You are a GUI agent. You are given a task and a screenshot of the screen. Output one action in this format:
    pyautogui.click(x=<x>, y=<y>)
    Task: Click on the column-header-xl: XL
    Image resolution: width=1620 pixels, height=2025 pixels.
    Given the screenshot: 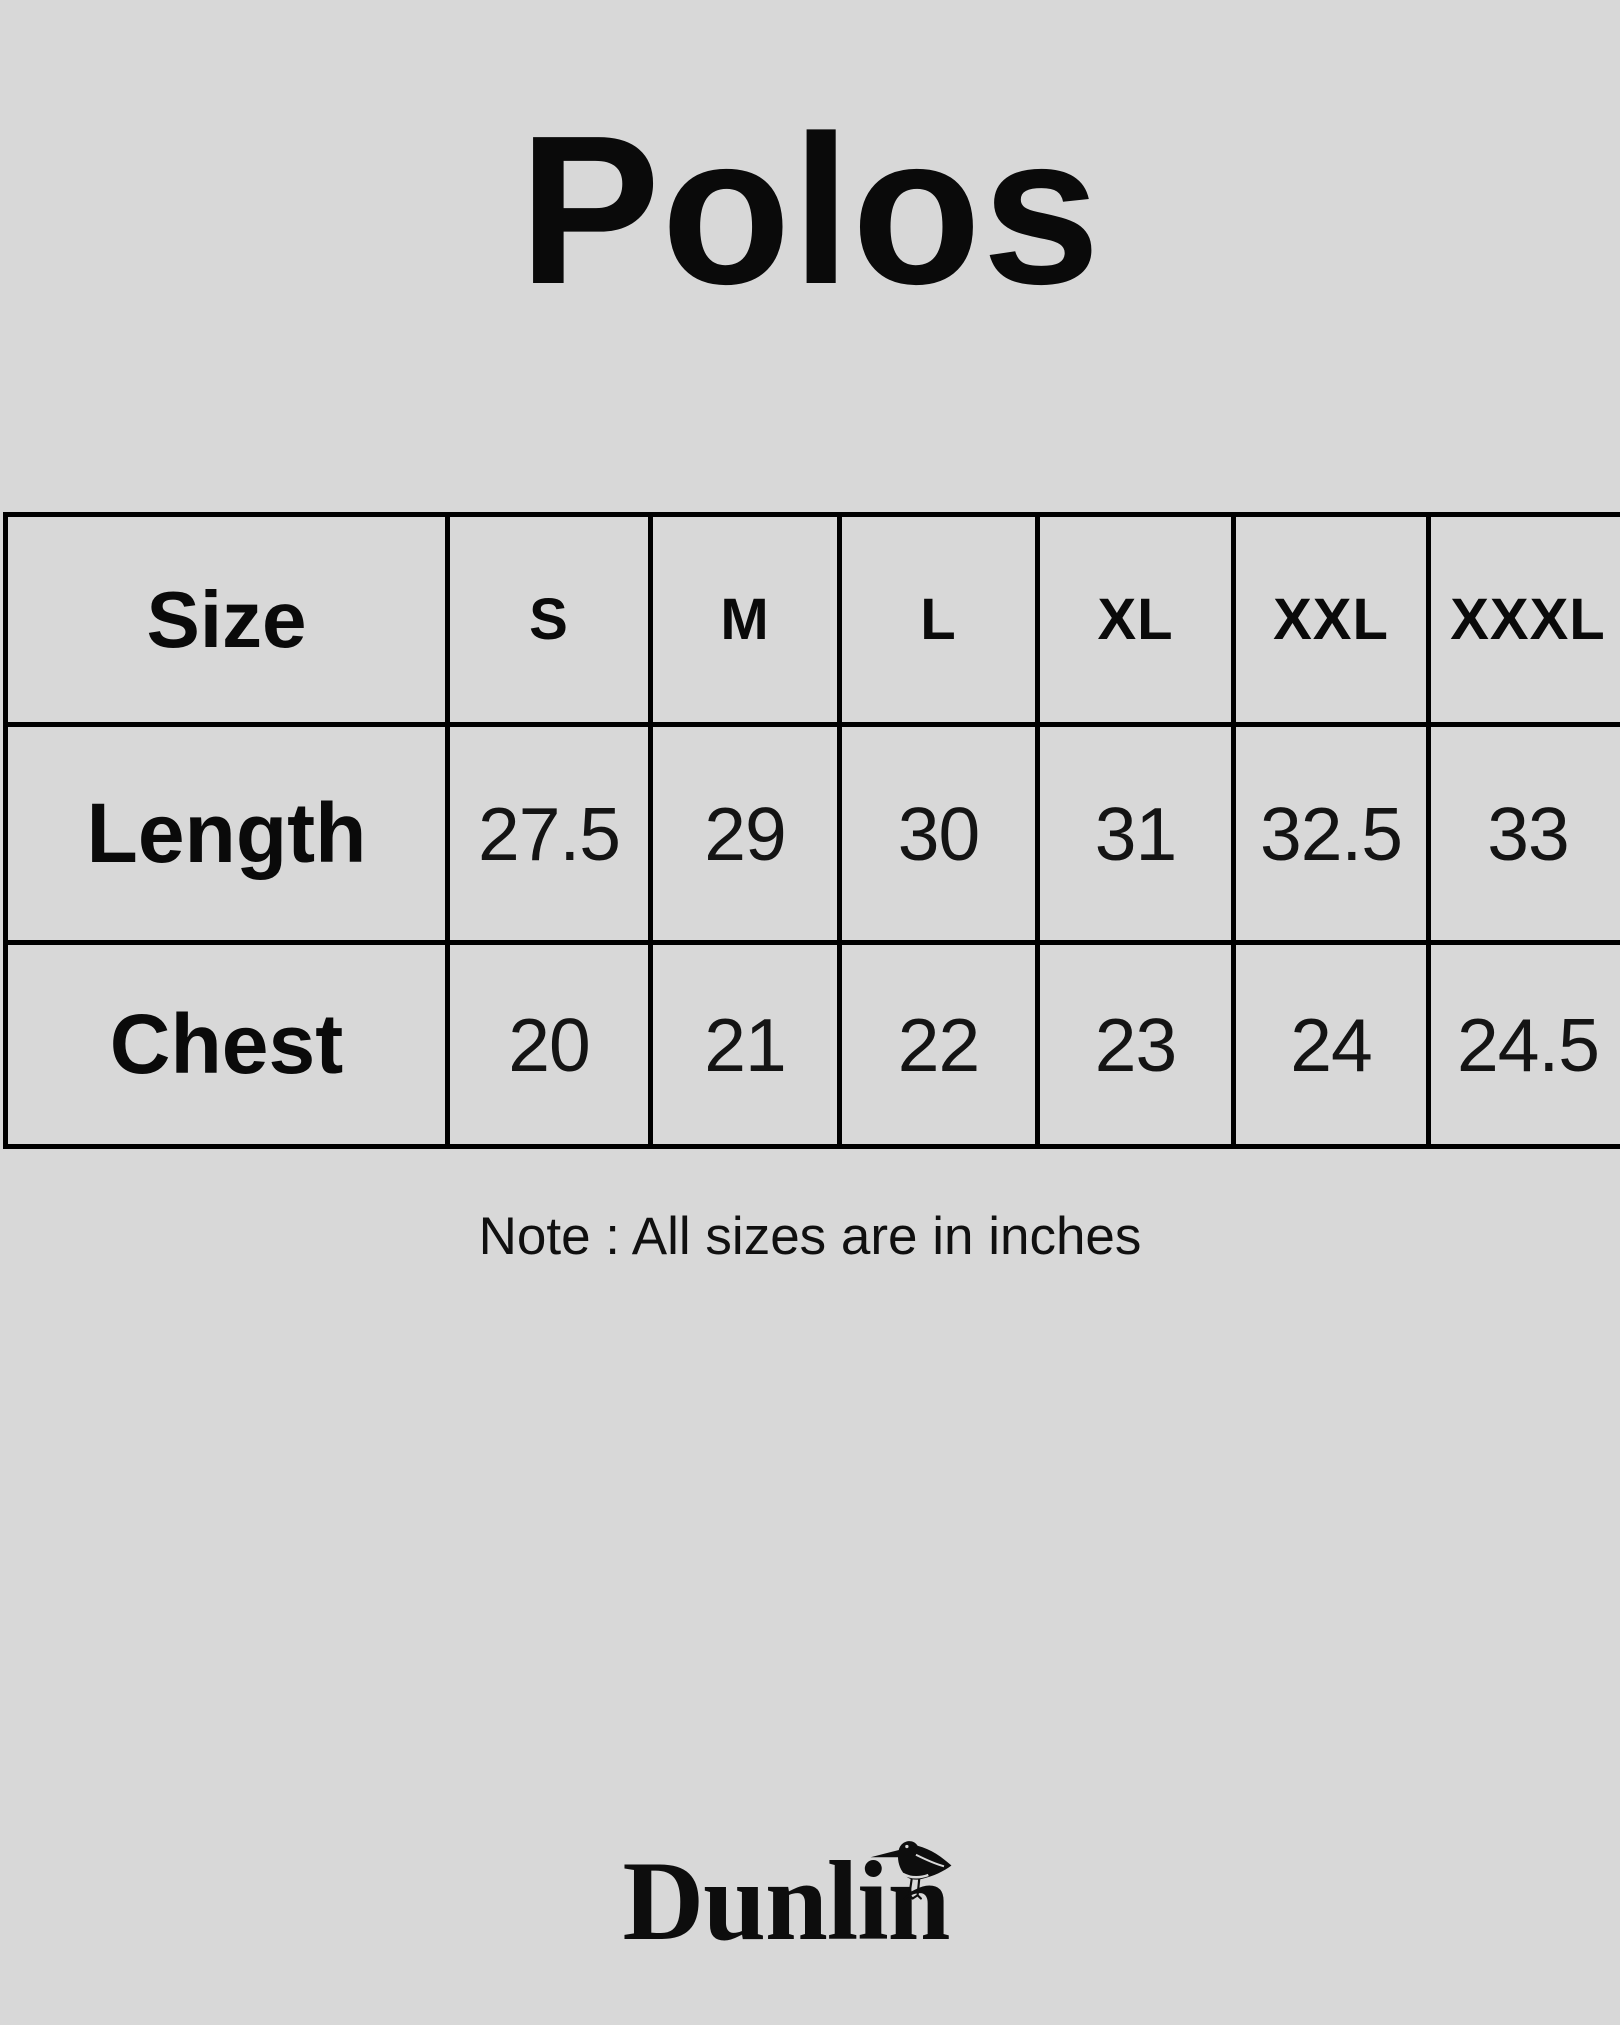 What is the action you would take?
    pyautogui.click(x=1135, y=619)
    